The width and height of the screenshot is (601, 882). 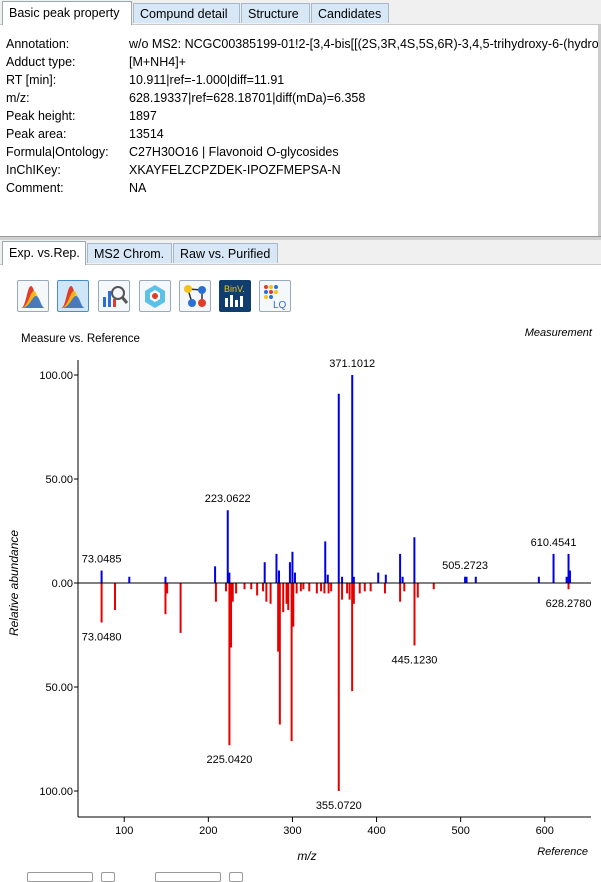 I want to click on spectrum-overlay-icon, so click(x=33, y=296).